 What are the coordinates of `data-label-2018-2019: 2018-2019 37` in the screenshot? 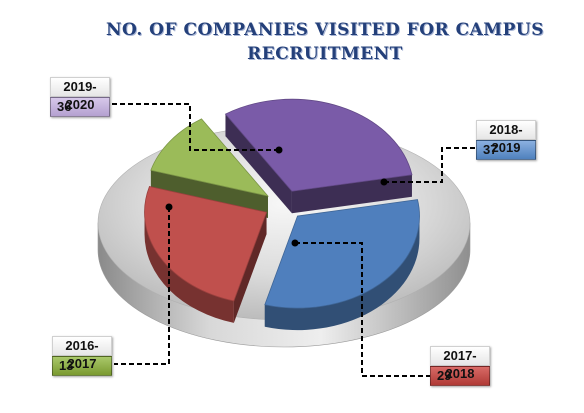 It's located at (506, 140).